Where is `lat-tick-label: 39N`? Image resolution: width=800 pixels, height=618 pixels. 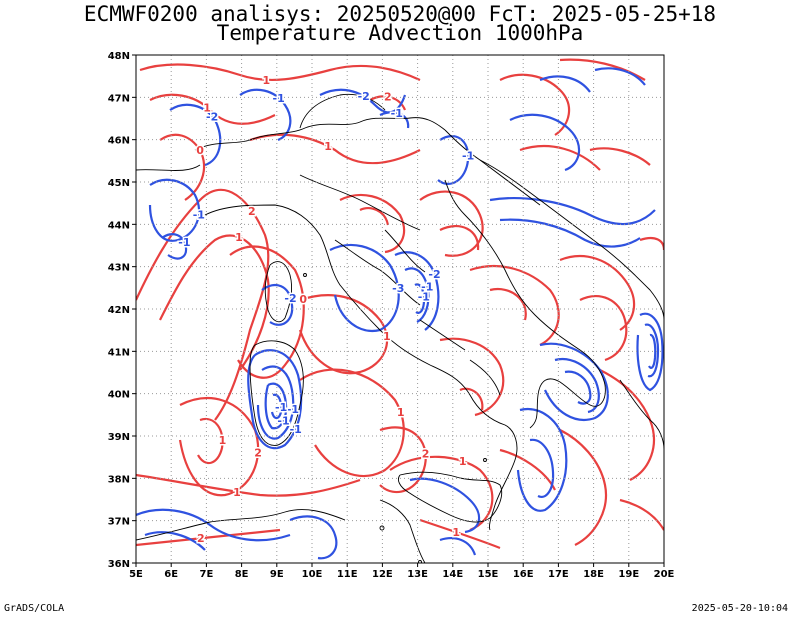 lat-tick-label: 39N is located at coordinates (119, 437).